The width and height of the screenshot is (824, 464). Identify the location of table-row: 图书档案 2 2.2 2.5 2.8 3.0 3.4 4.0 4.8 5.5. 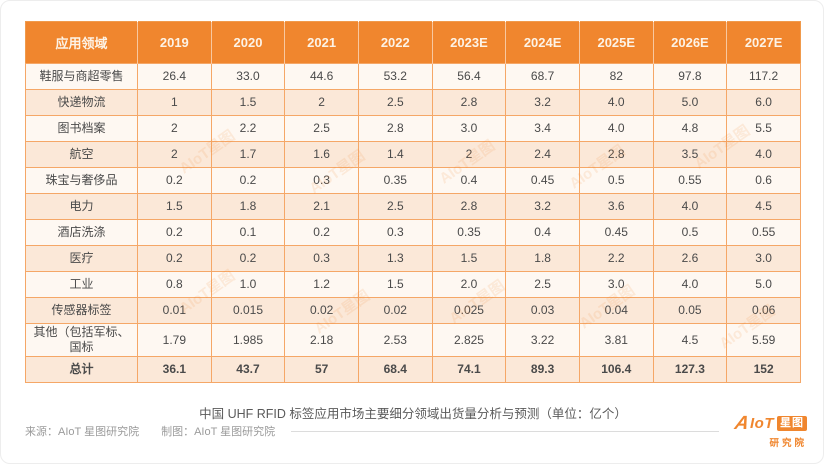
(413, 128).